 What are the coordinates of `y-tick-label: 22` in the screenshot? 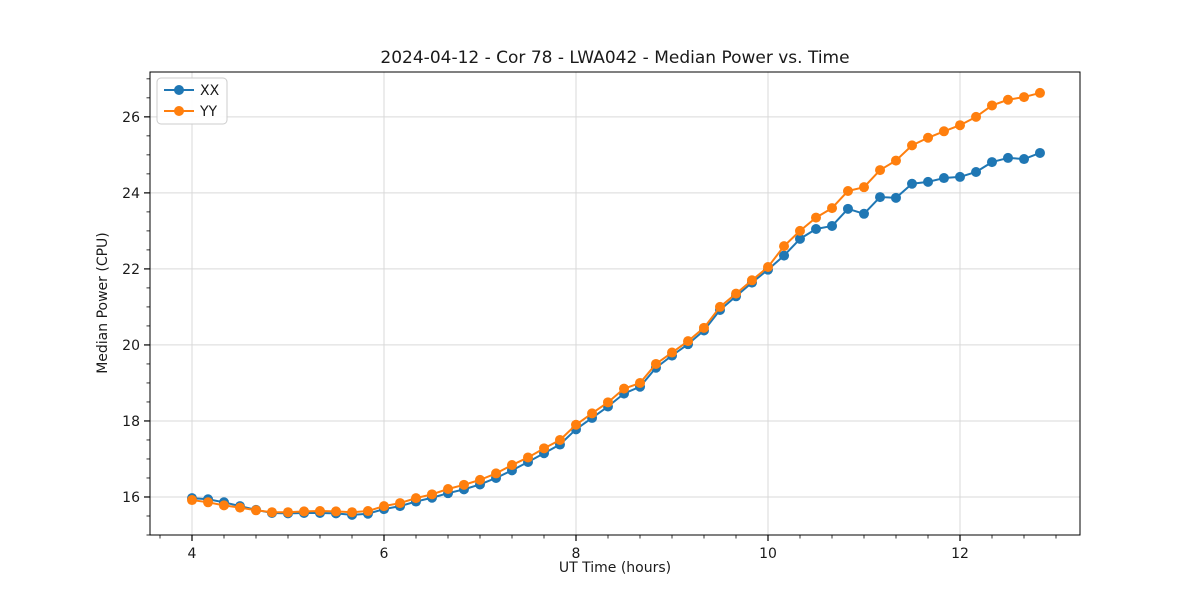 It's located at (131, 270).